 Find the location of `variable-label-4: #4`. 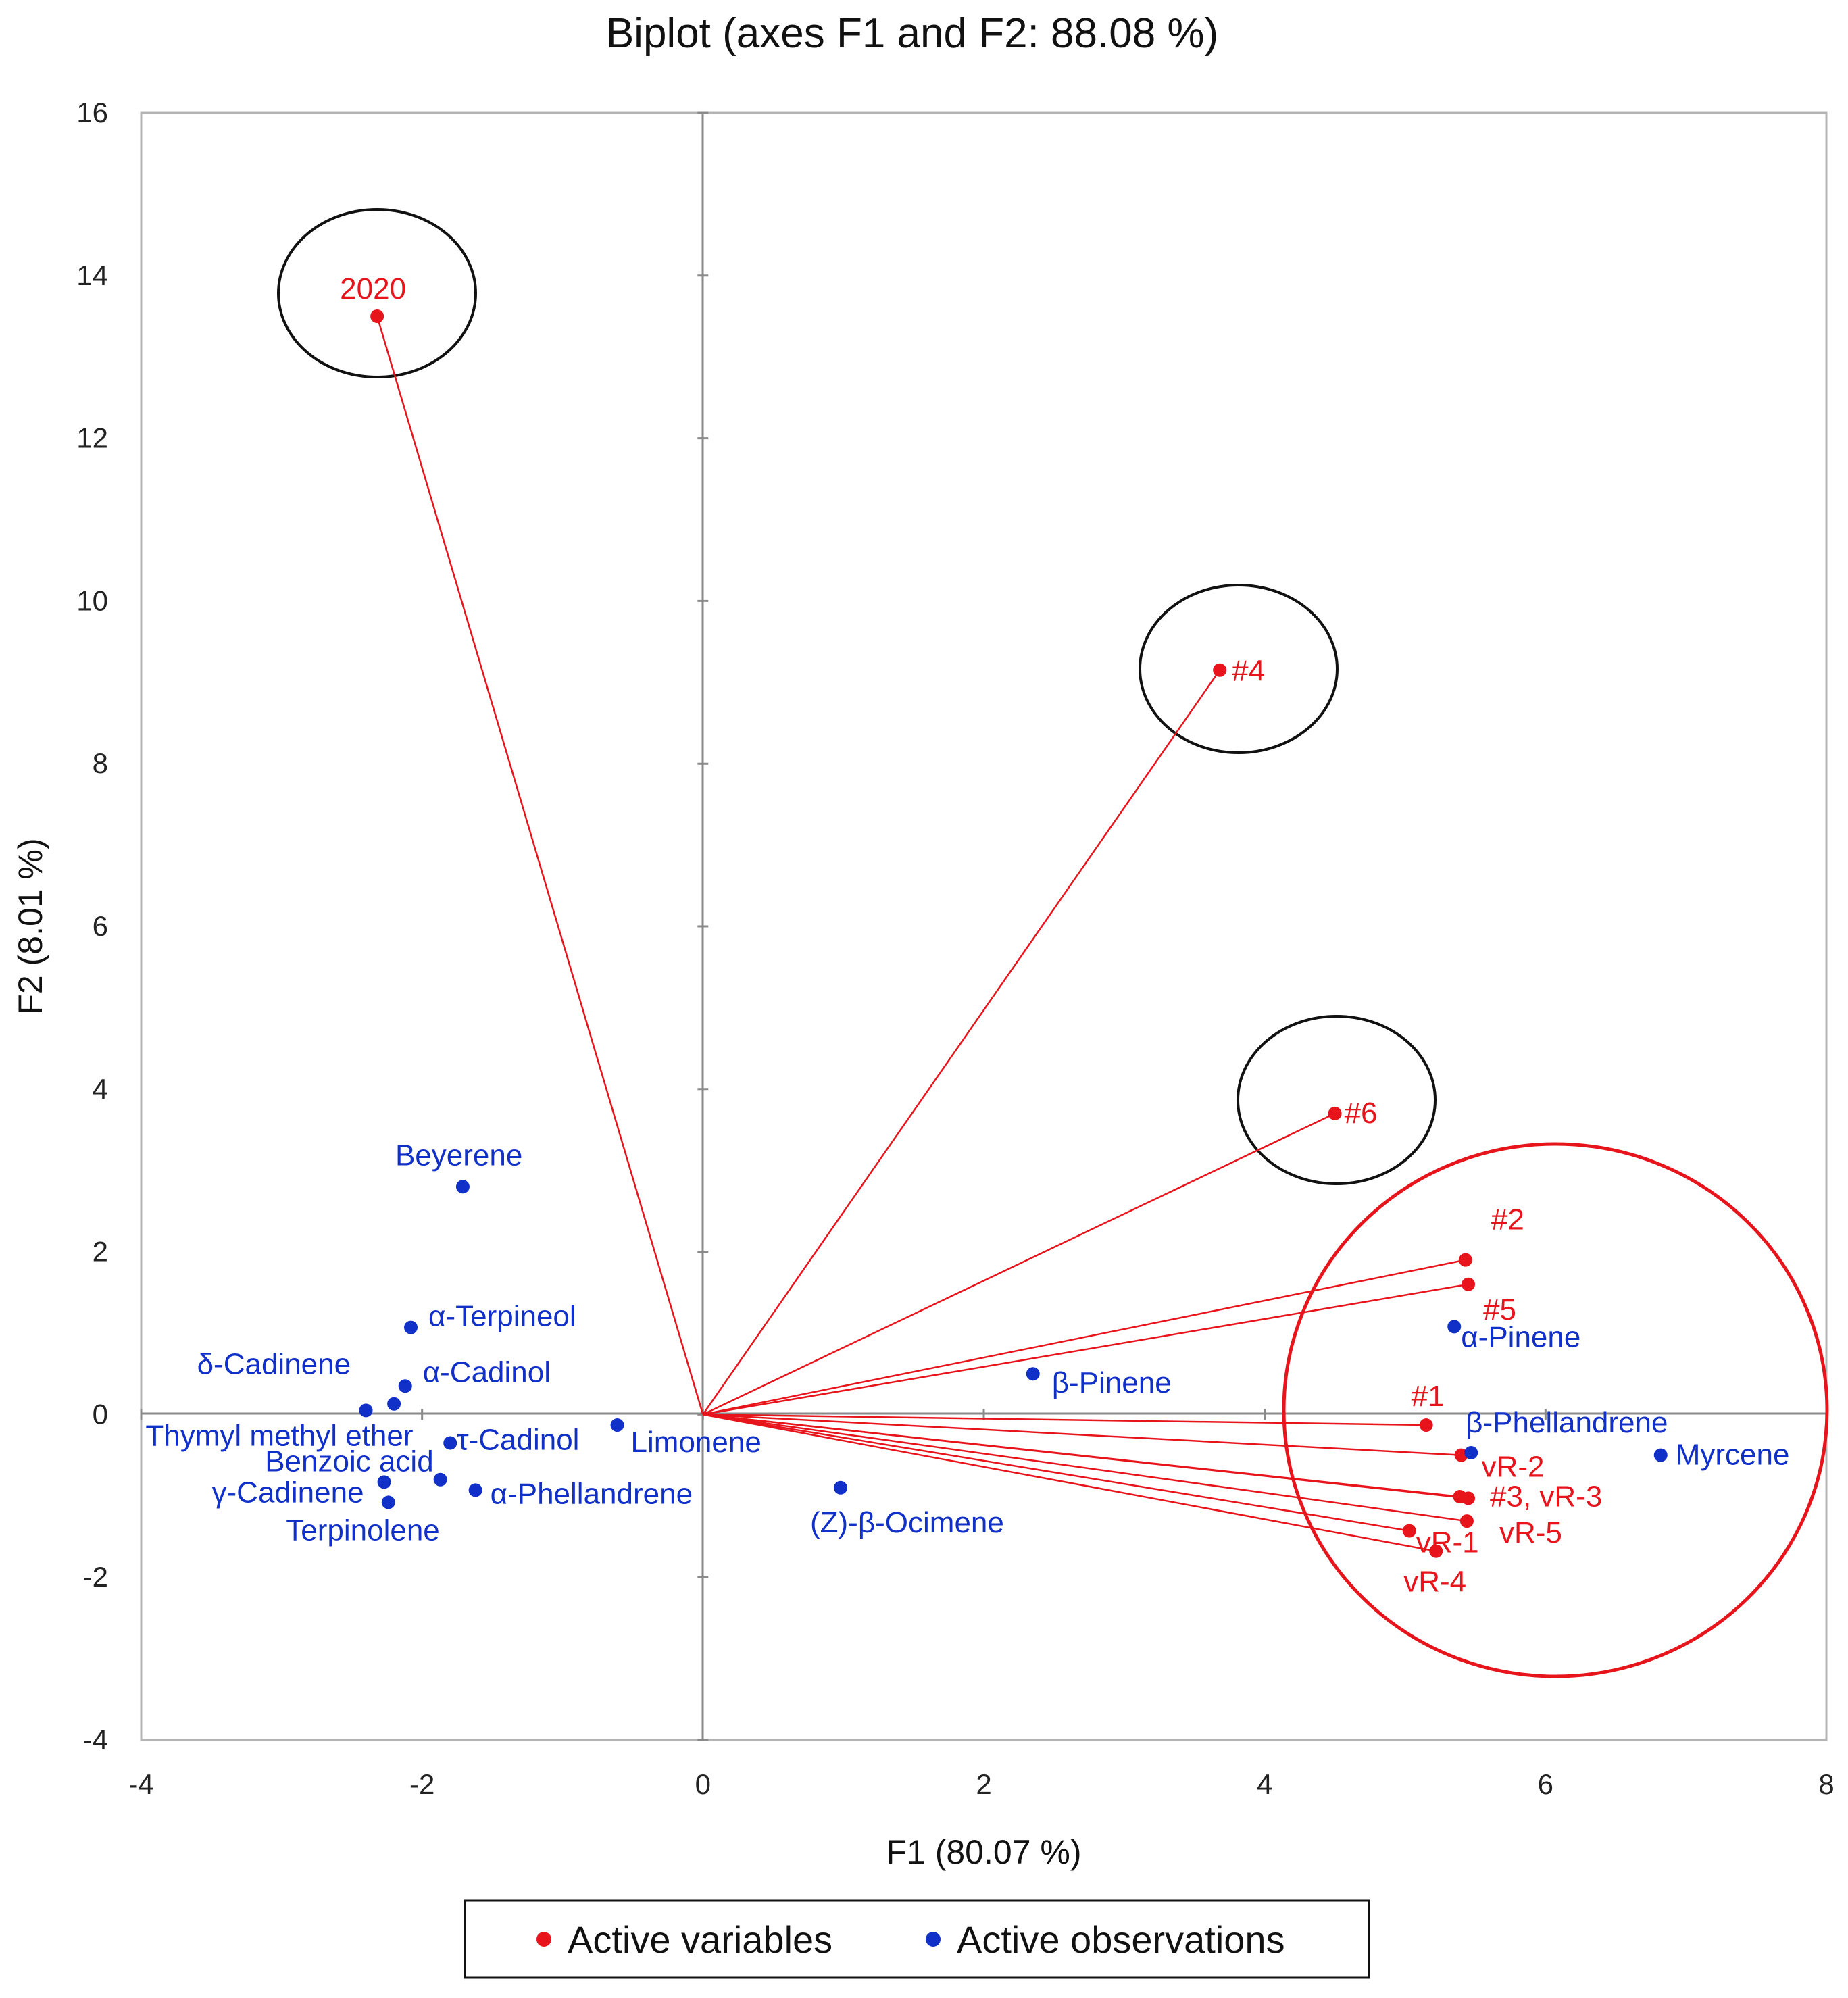

variable-label-4: #4 is located at coordinates (1248, 671).